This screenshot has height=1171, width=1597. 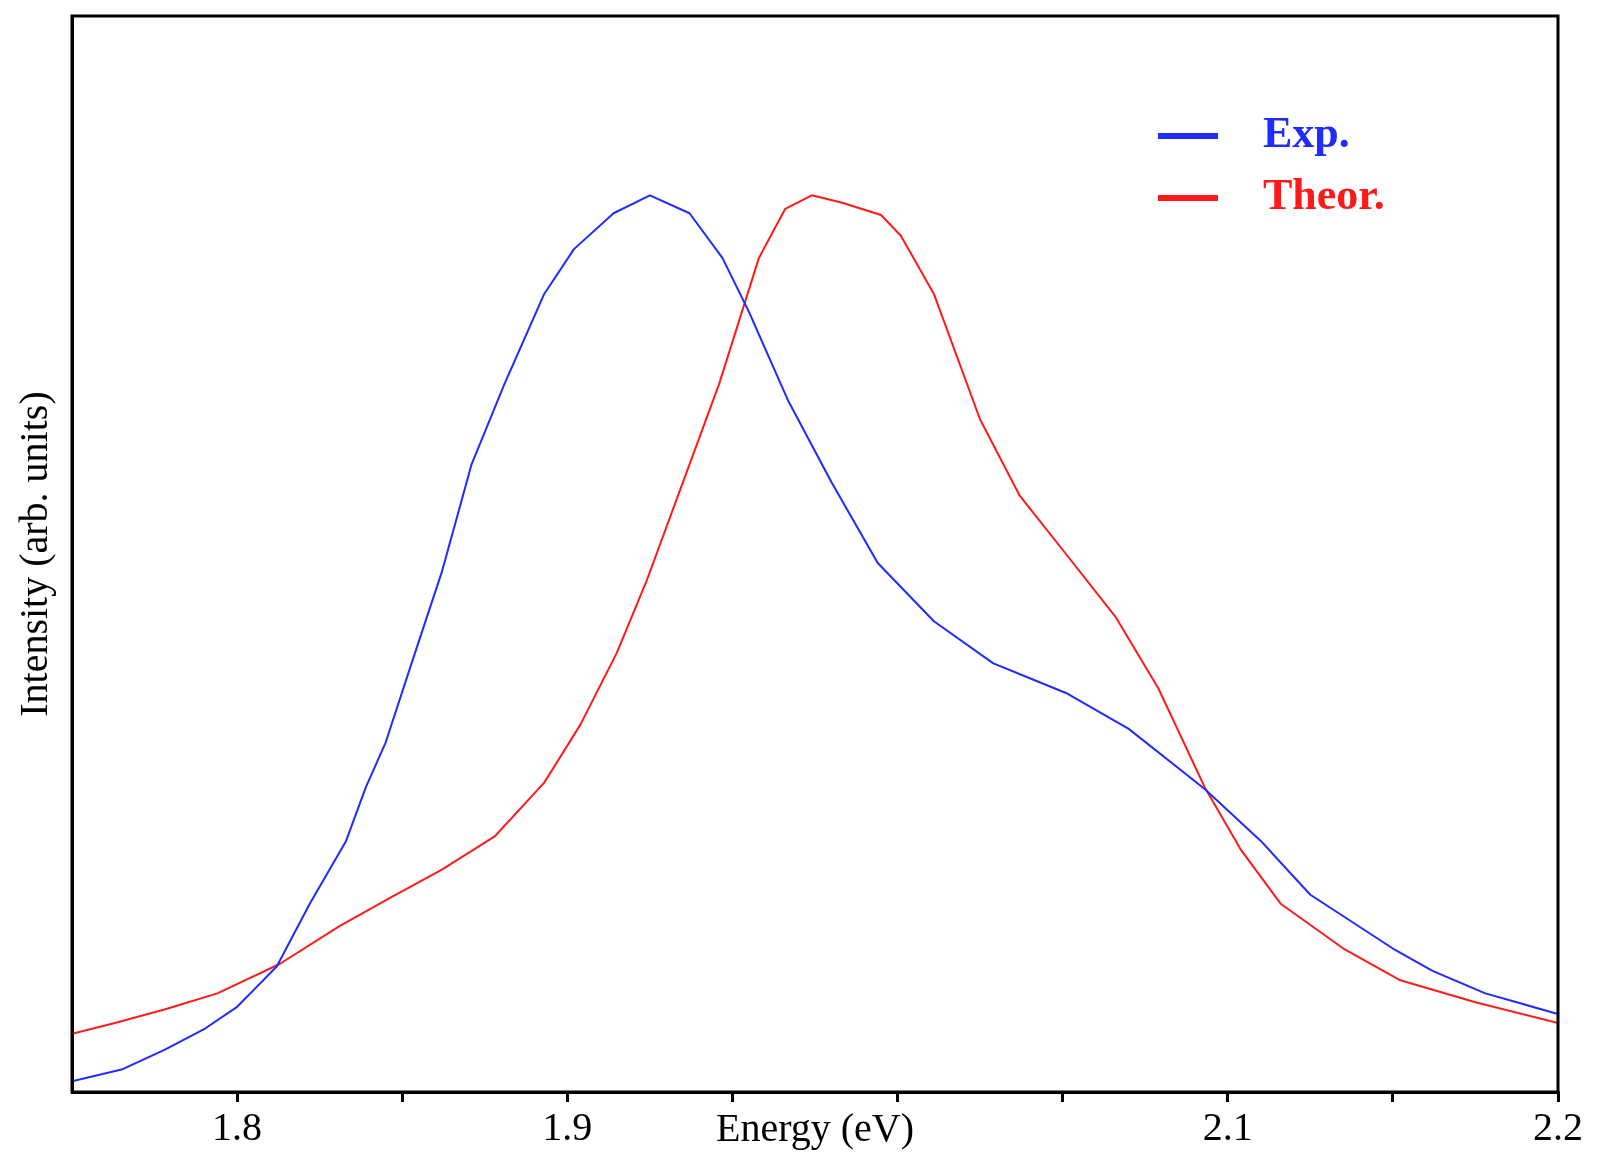 I want to click on legend-label: Theor., so click(x=1324, y=195).